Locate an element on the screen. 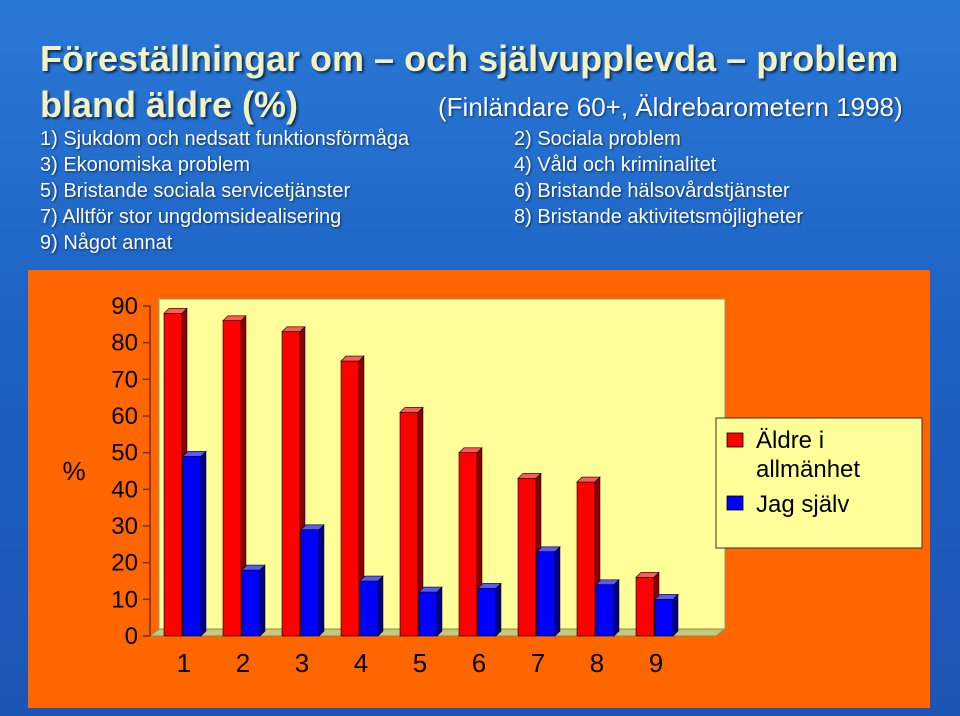  y-tick-label: 70 is located at coordinates (124, 379).